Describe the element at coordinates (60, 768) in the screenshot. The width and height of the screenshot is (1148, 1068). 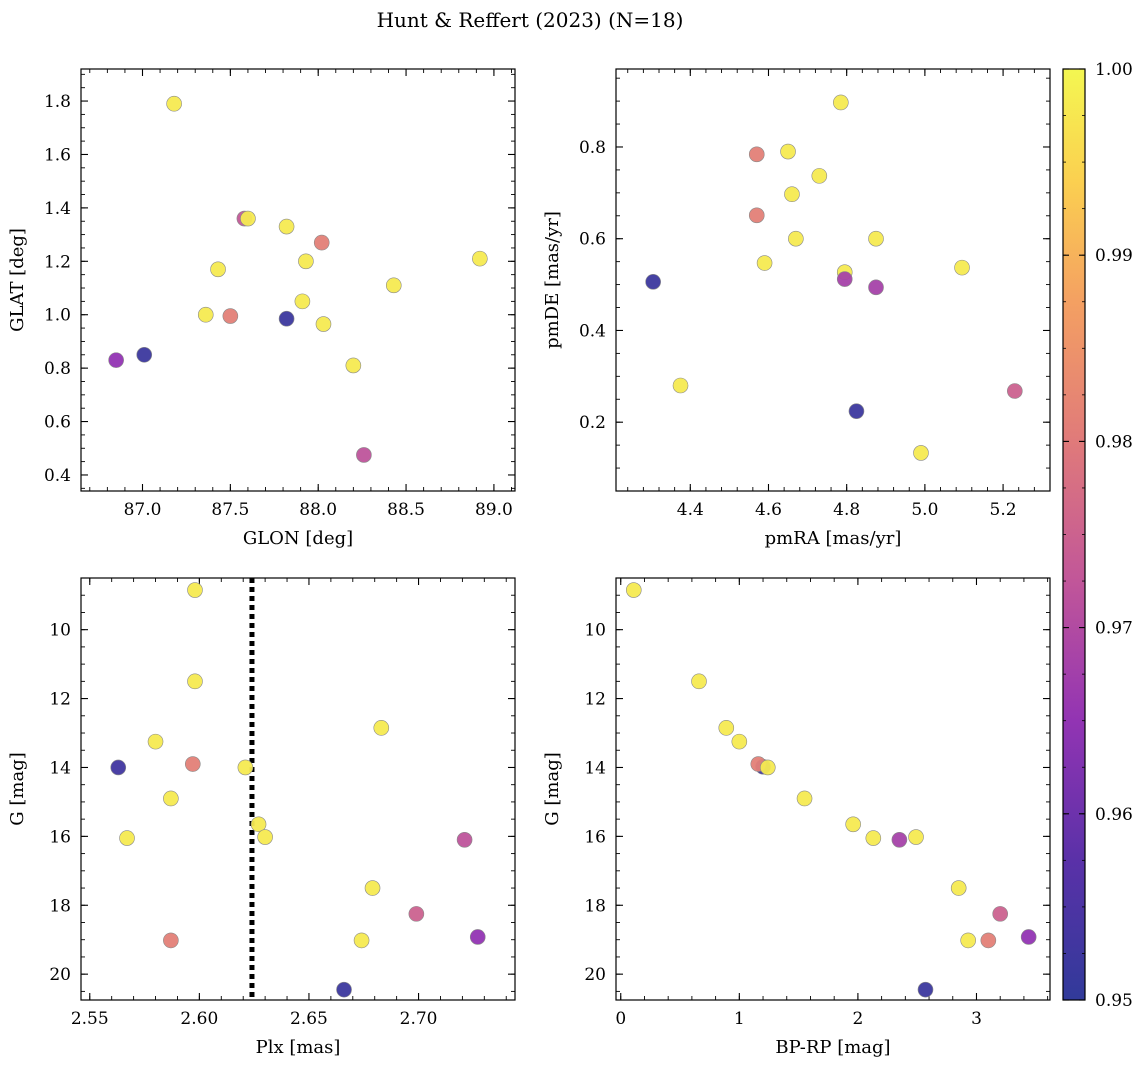
I see `y-tick-label: 14` at that location.